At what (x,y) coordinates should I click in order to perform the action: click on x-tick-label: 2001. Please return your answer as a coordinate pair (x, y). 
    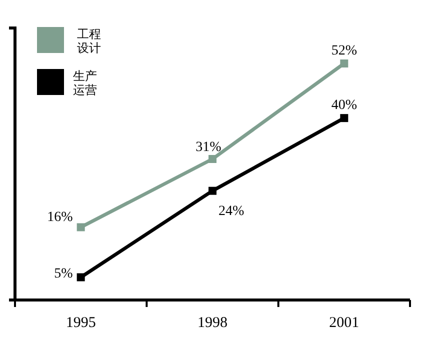
    Looking at the image, I should click on (344, 323).